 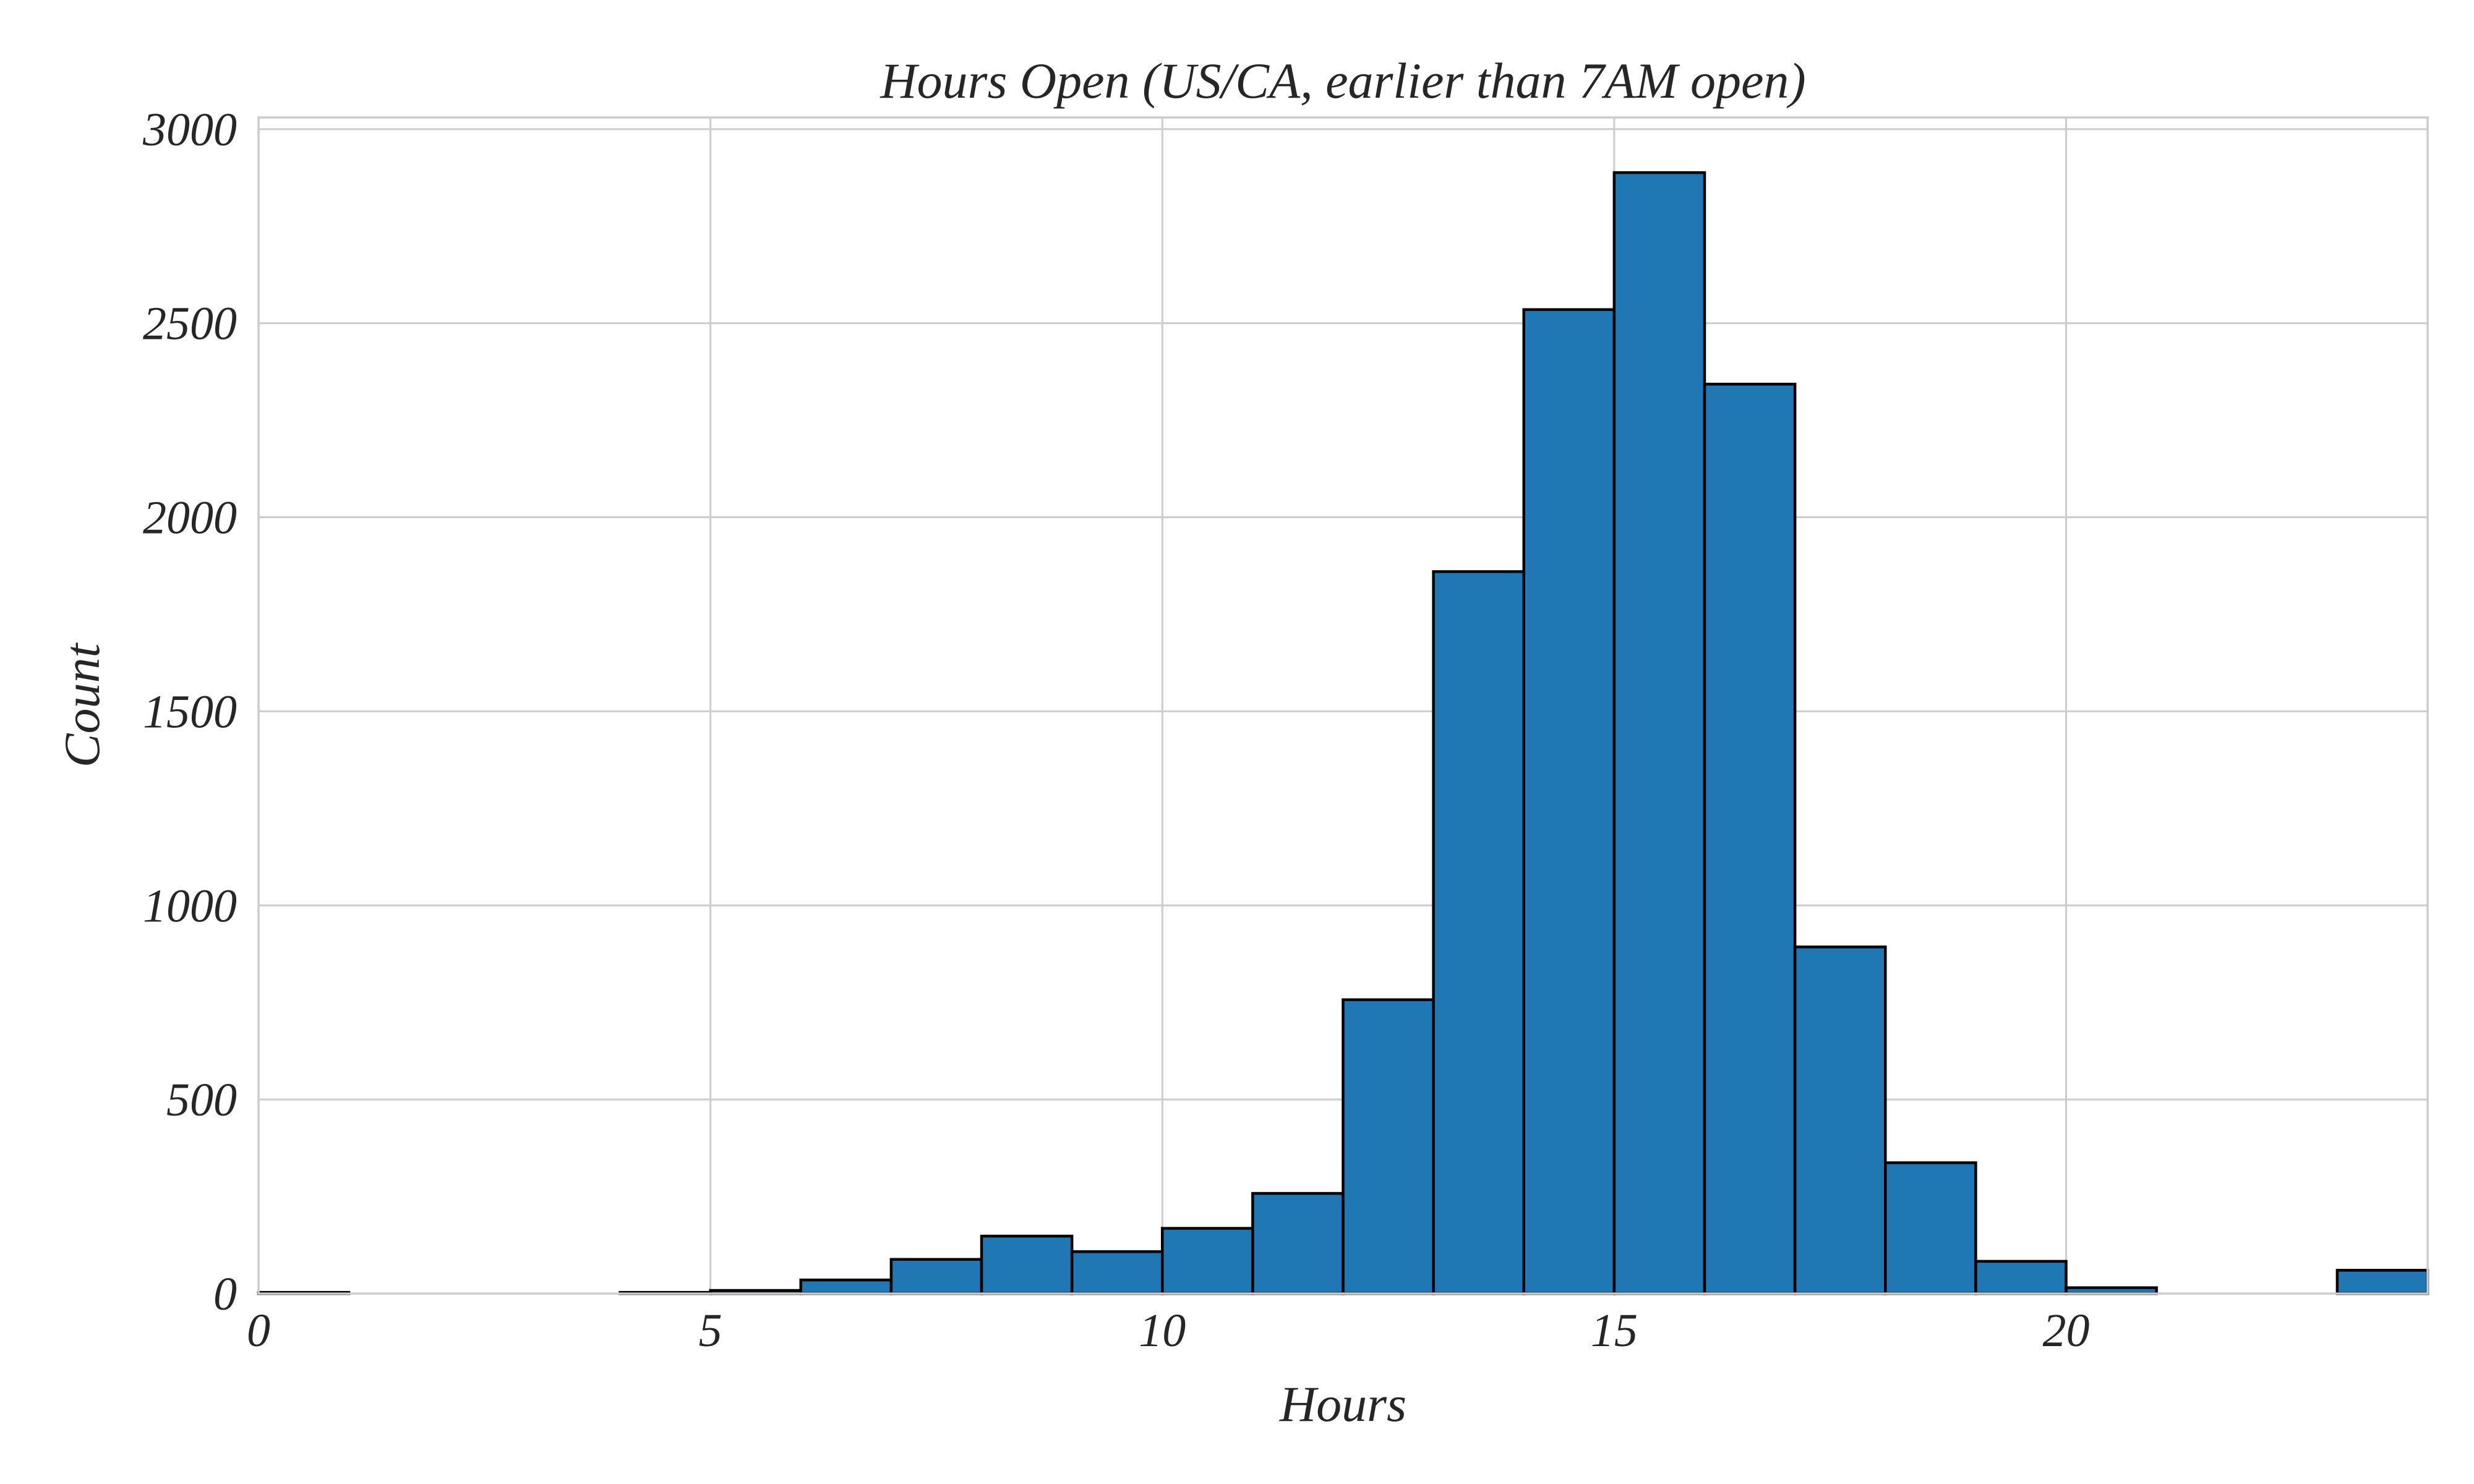 I want to click on x-tick-label: 10, so click(x=1162, y=1331).